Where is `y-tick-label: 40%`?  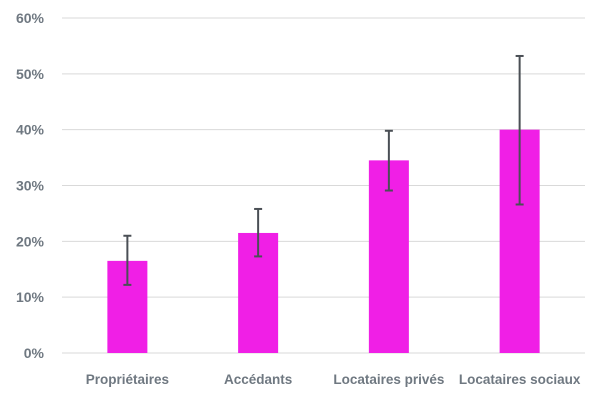
y-tick-label: 40% is located at coordinates (30, 130).